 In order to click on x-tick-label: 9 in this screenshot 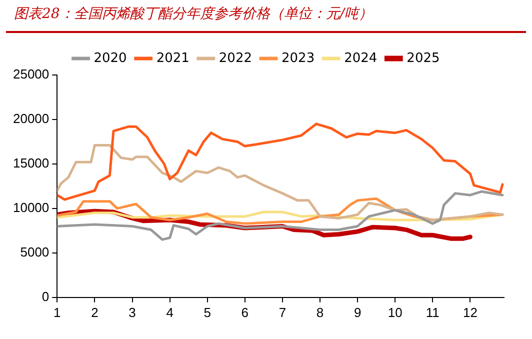, I will do `click(358, 312)`.